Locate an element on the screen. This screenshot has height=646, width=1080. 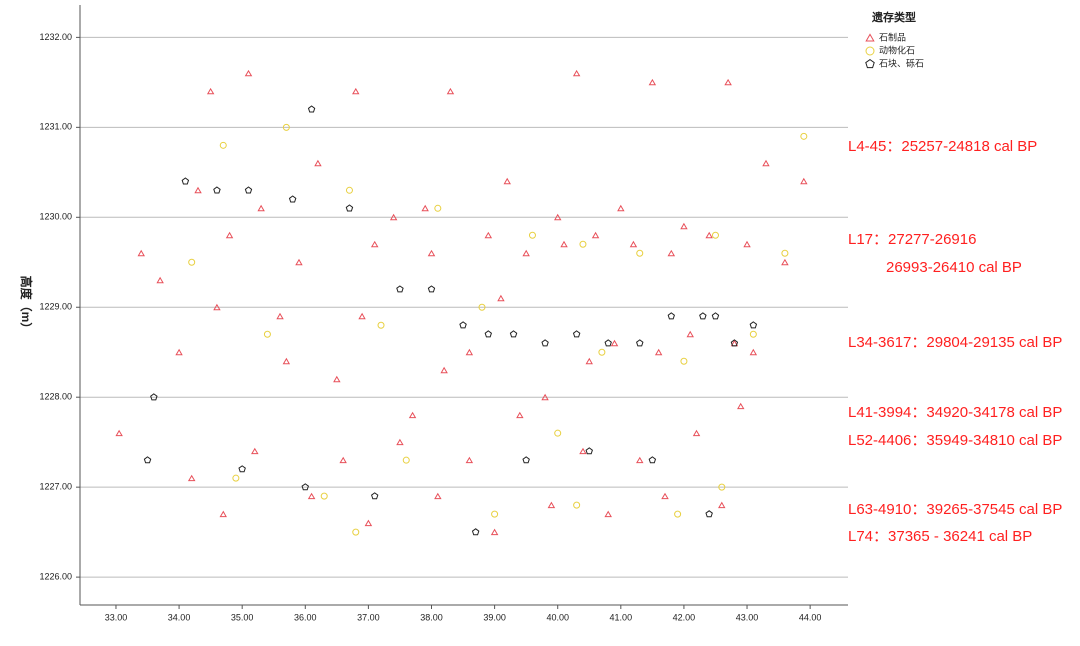
y-tick-label: 1227.00 is located at coordinates (55, 487).